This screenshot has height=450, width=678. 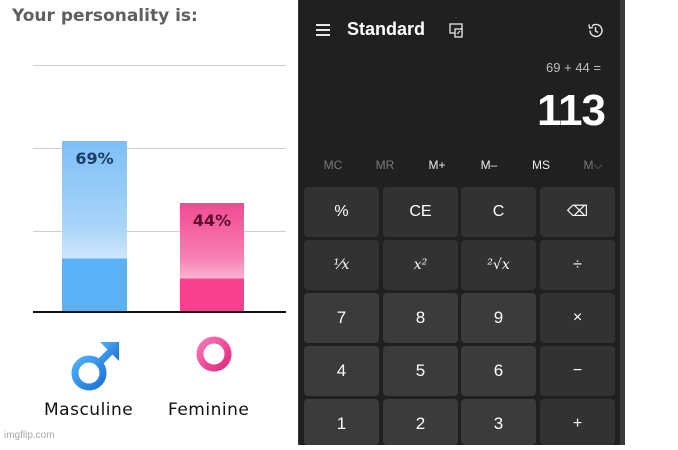 I want to click on key-label: +, so click(x=577, y=423).